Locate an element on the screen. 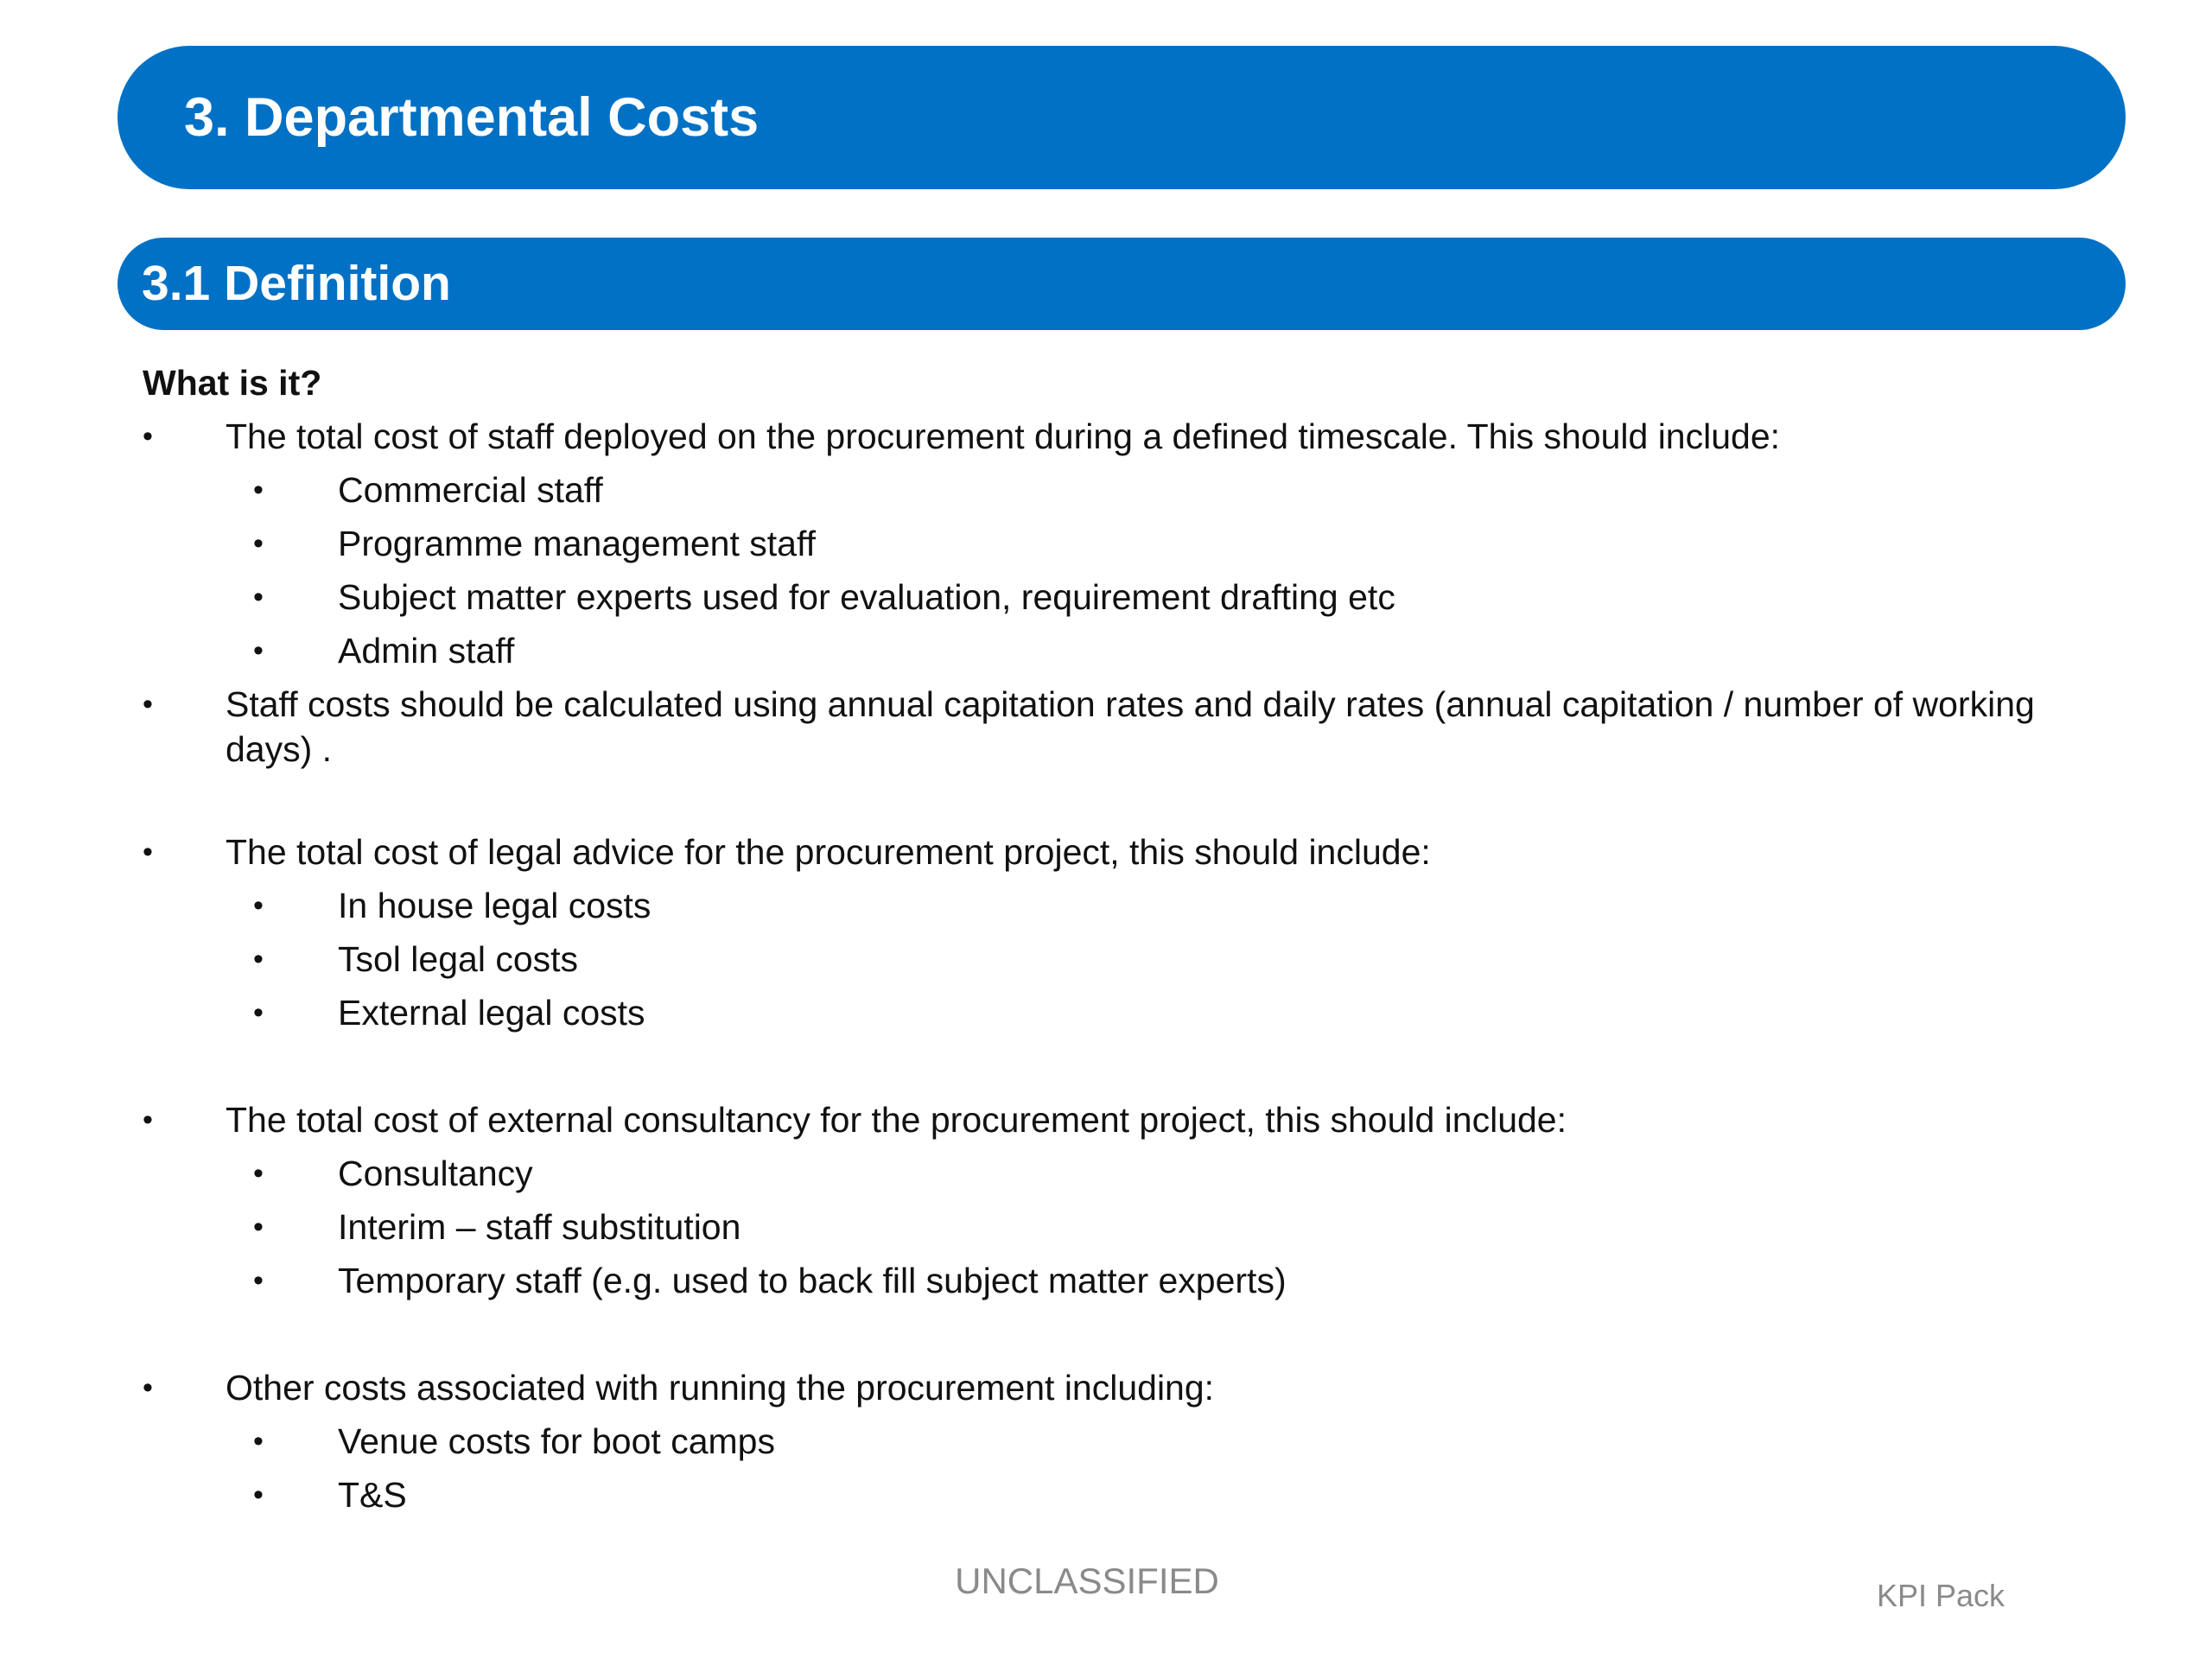 The width and height of the screenshot is (2212, 1659). sub-list-item: • Programme management staff is located at coordinates (1136, 543).